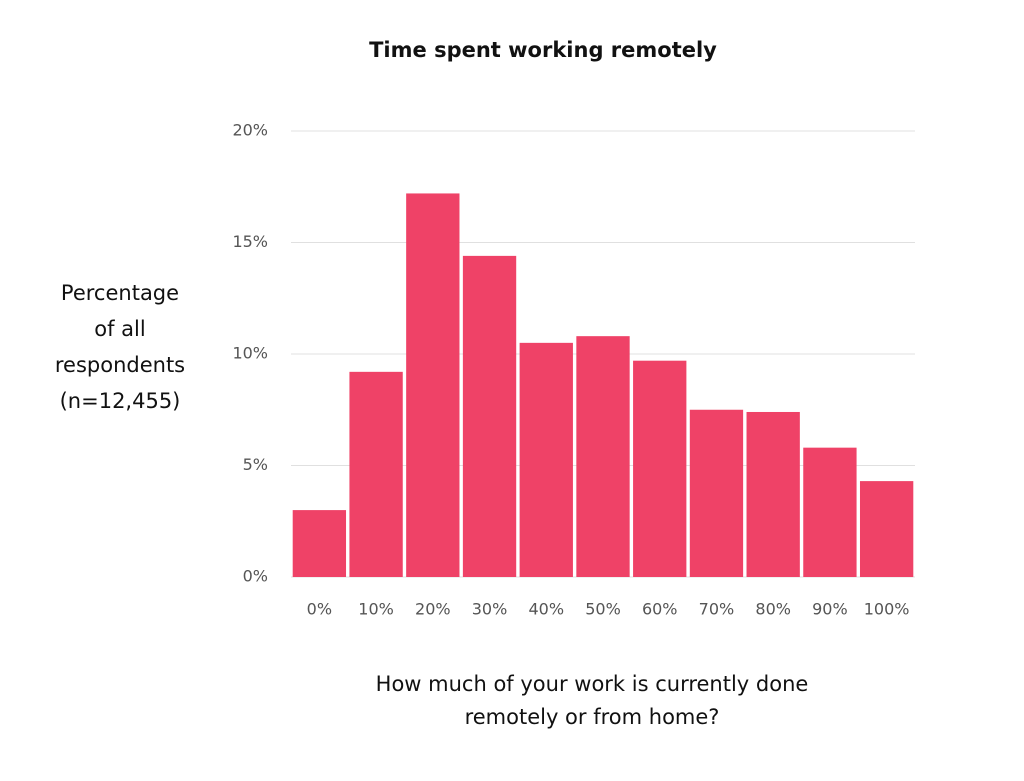 This screenshot has width=1024, height=781. What do you see at coordinates (250, 353) in the screenshot?
I see `y-tick-label: 10%` at bounding box center [250, 353].